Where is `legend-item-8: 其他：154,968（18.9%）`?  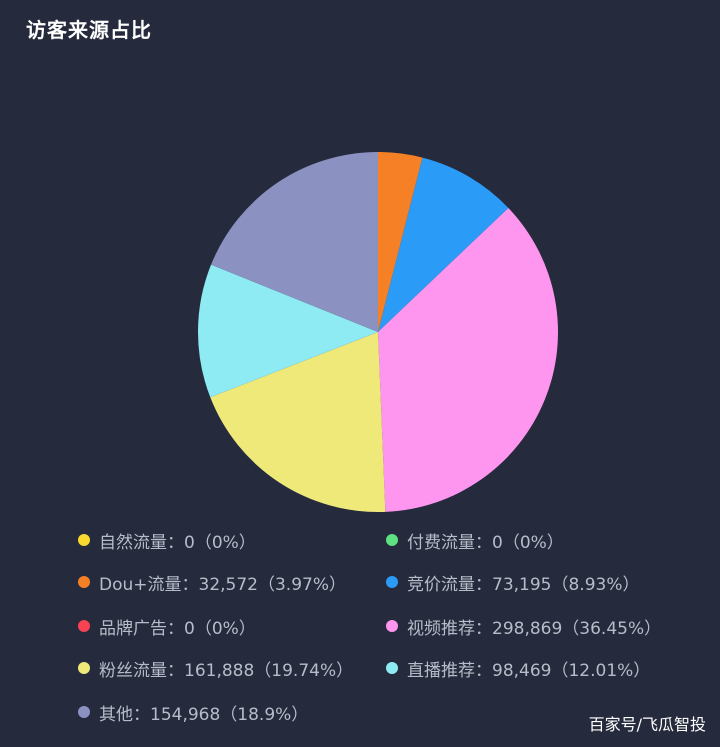 legend-item-8: 其他：154,968（18.9%） is located at coordinates (193, 712).